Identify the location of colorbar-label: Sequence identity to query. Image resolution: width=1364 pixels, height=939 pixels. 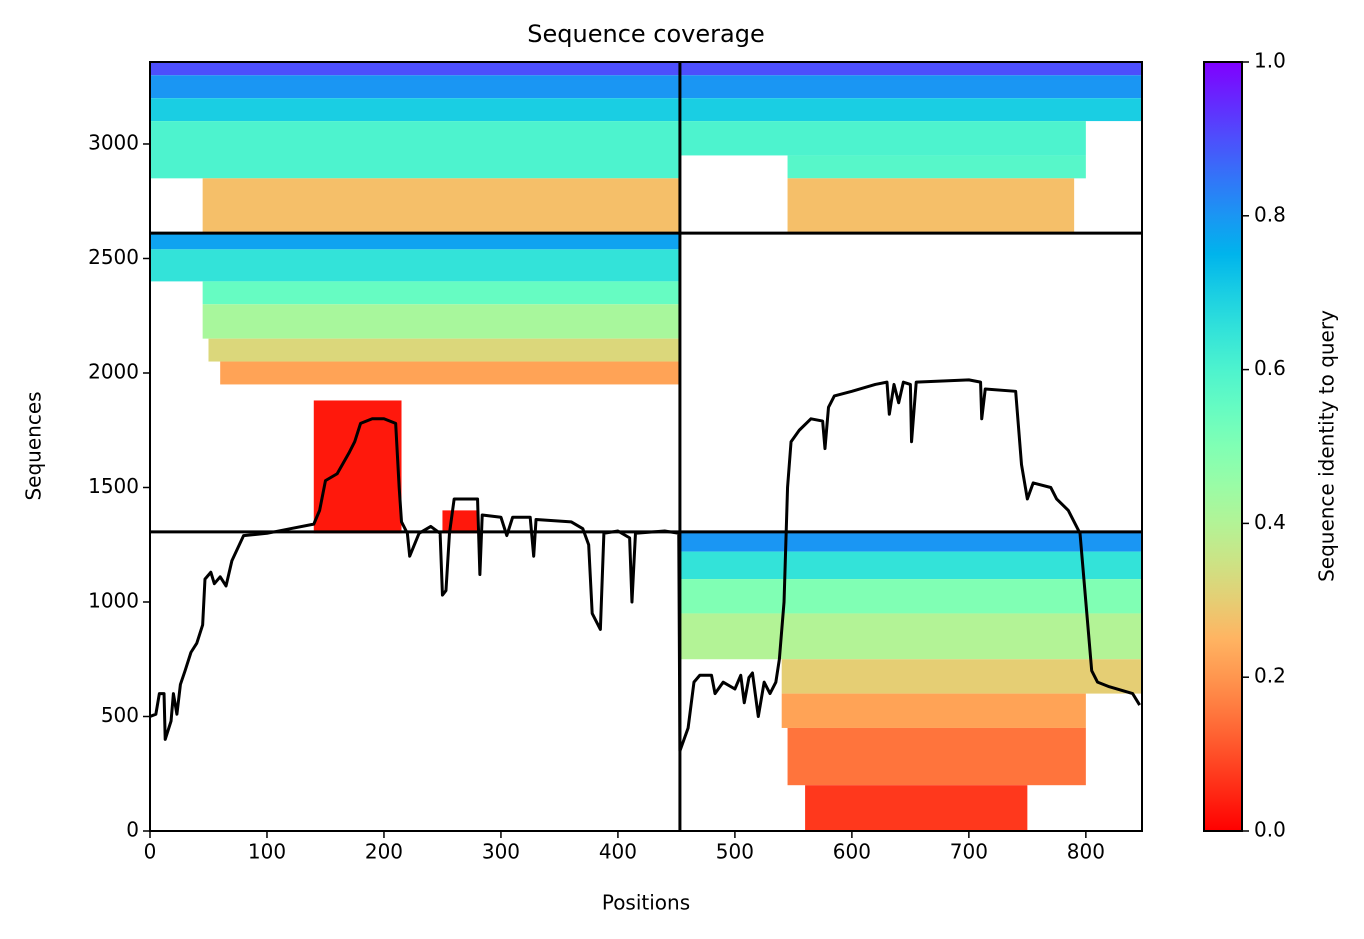
(1327, 446).